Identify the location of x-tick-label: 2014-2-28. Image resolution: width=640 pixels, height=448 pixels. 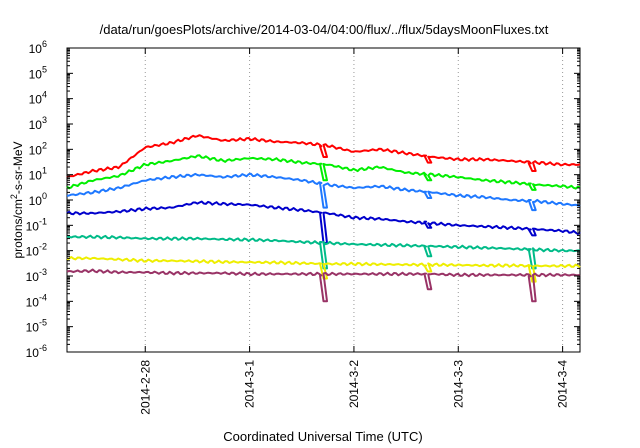
(145, 387).